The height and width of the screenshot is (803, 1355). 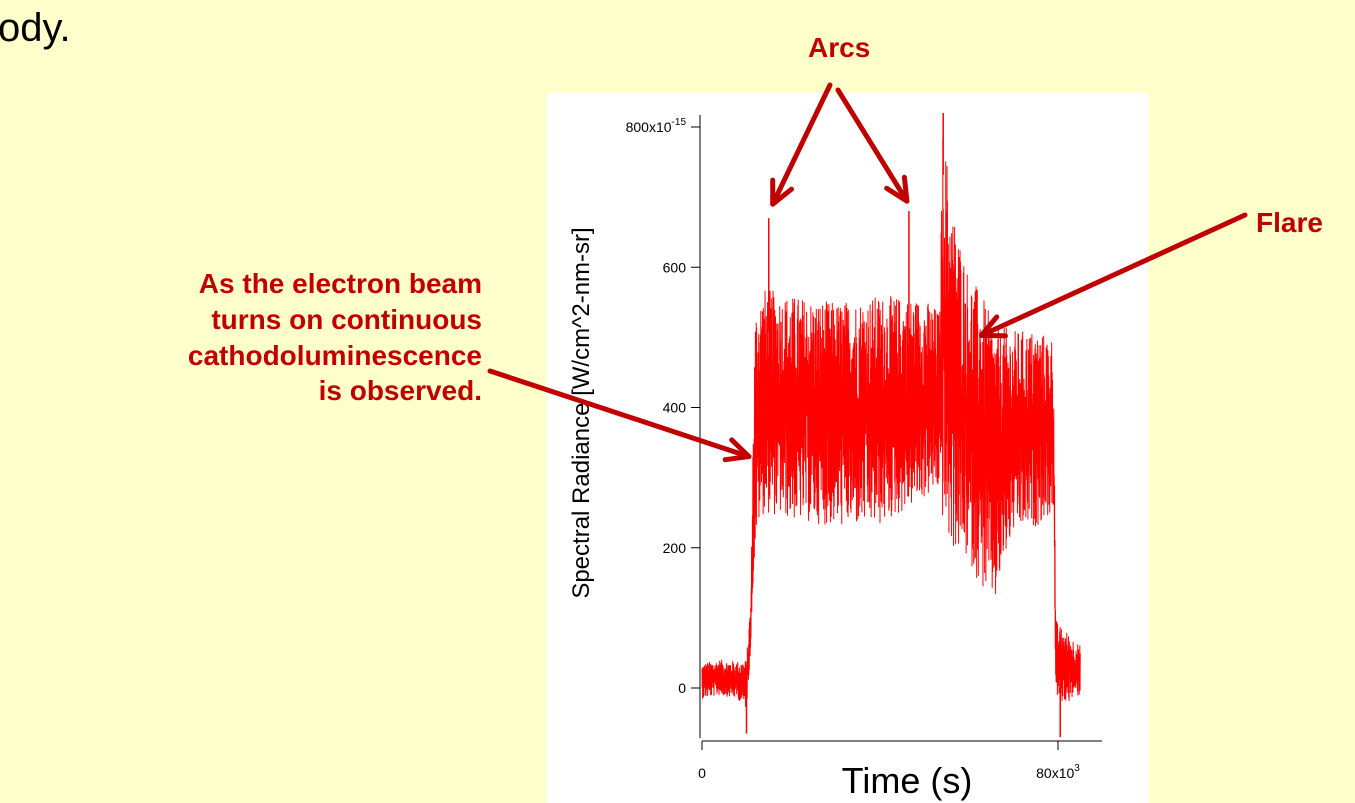 What do you see at coordinates (682, 688) in the screenshot?
I see `y-tick-label-0: 0` at bounding box center [682, 688].